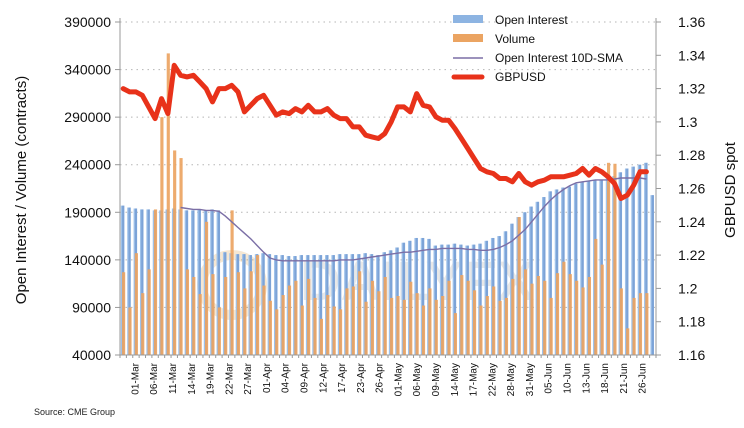  Describe the element at coordinates (586, 378) in the screenshot. I see `x-tick-label: 13-Jun` at that location.